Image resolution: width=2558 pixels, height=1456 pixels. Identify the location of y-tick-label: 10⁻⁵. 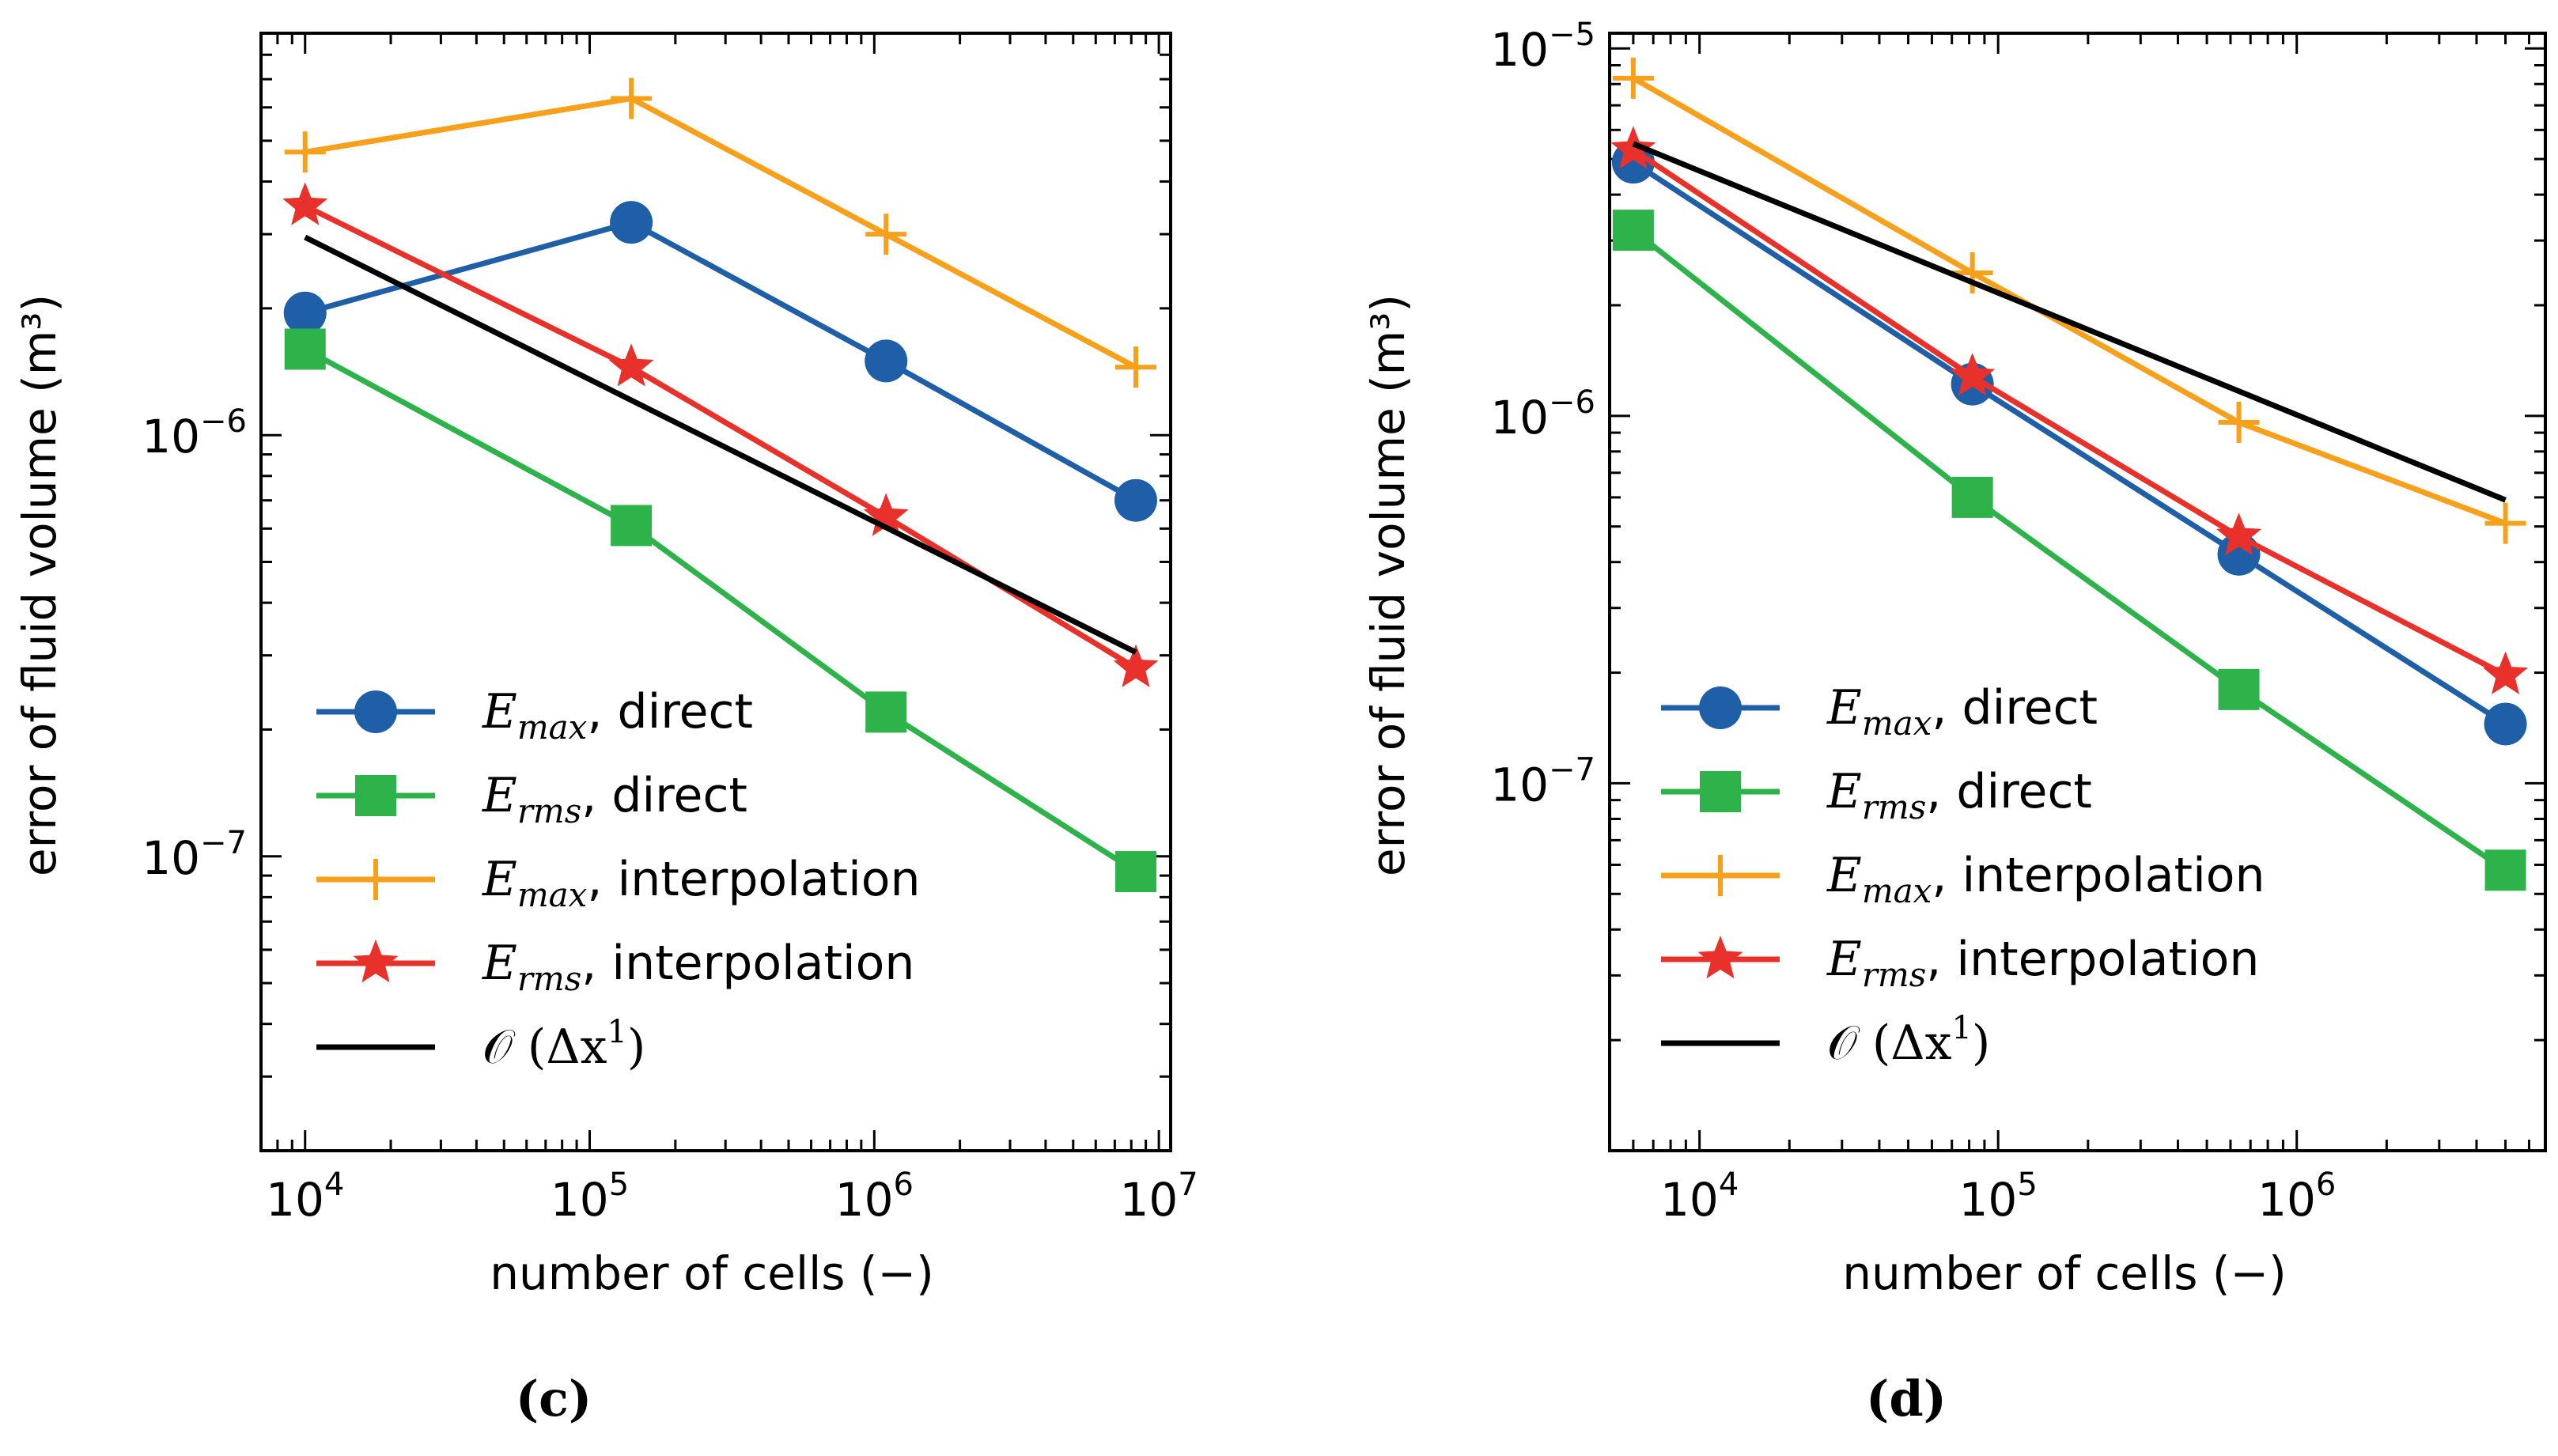
(1543, 47).